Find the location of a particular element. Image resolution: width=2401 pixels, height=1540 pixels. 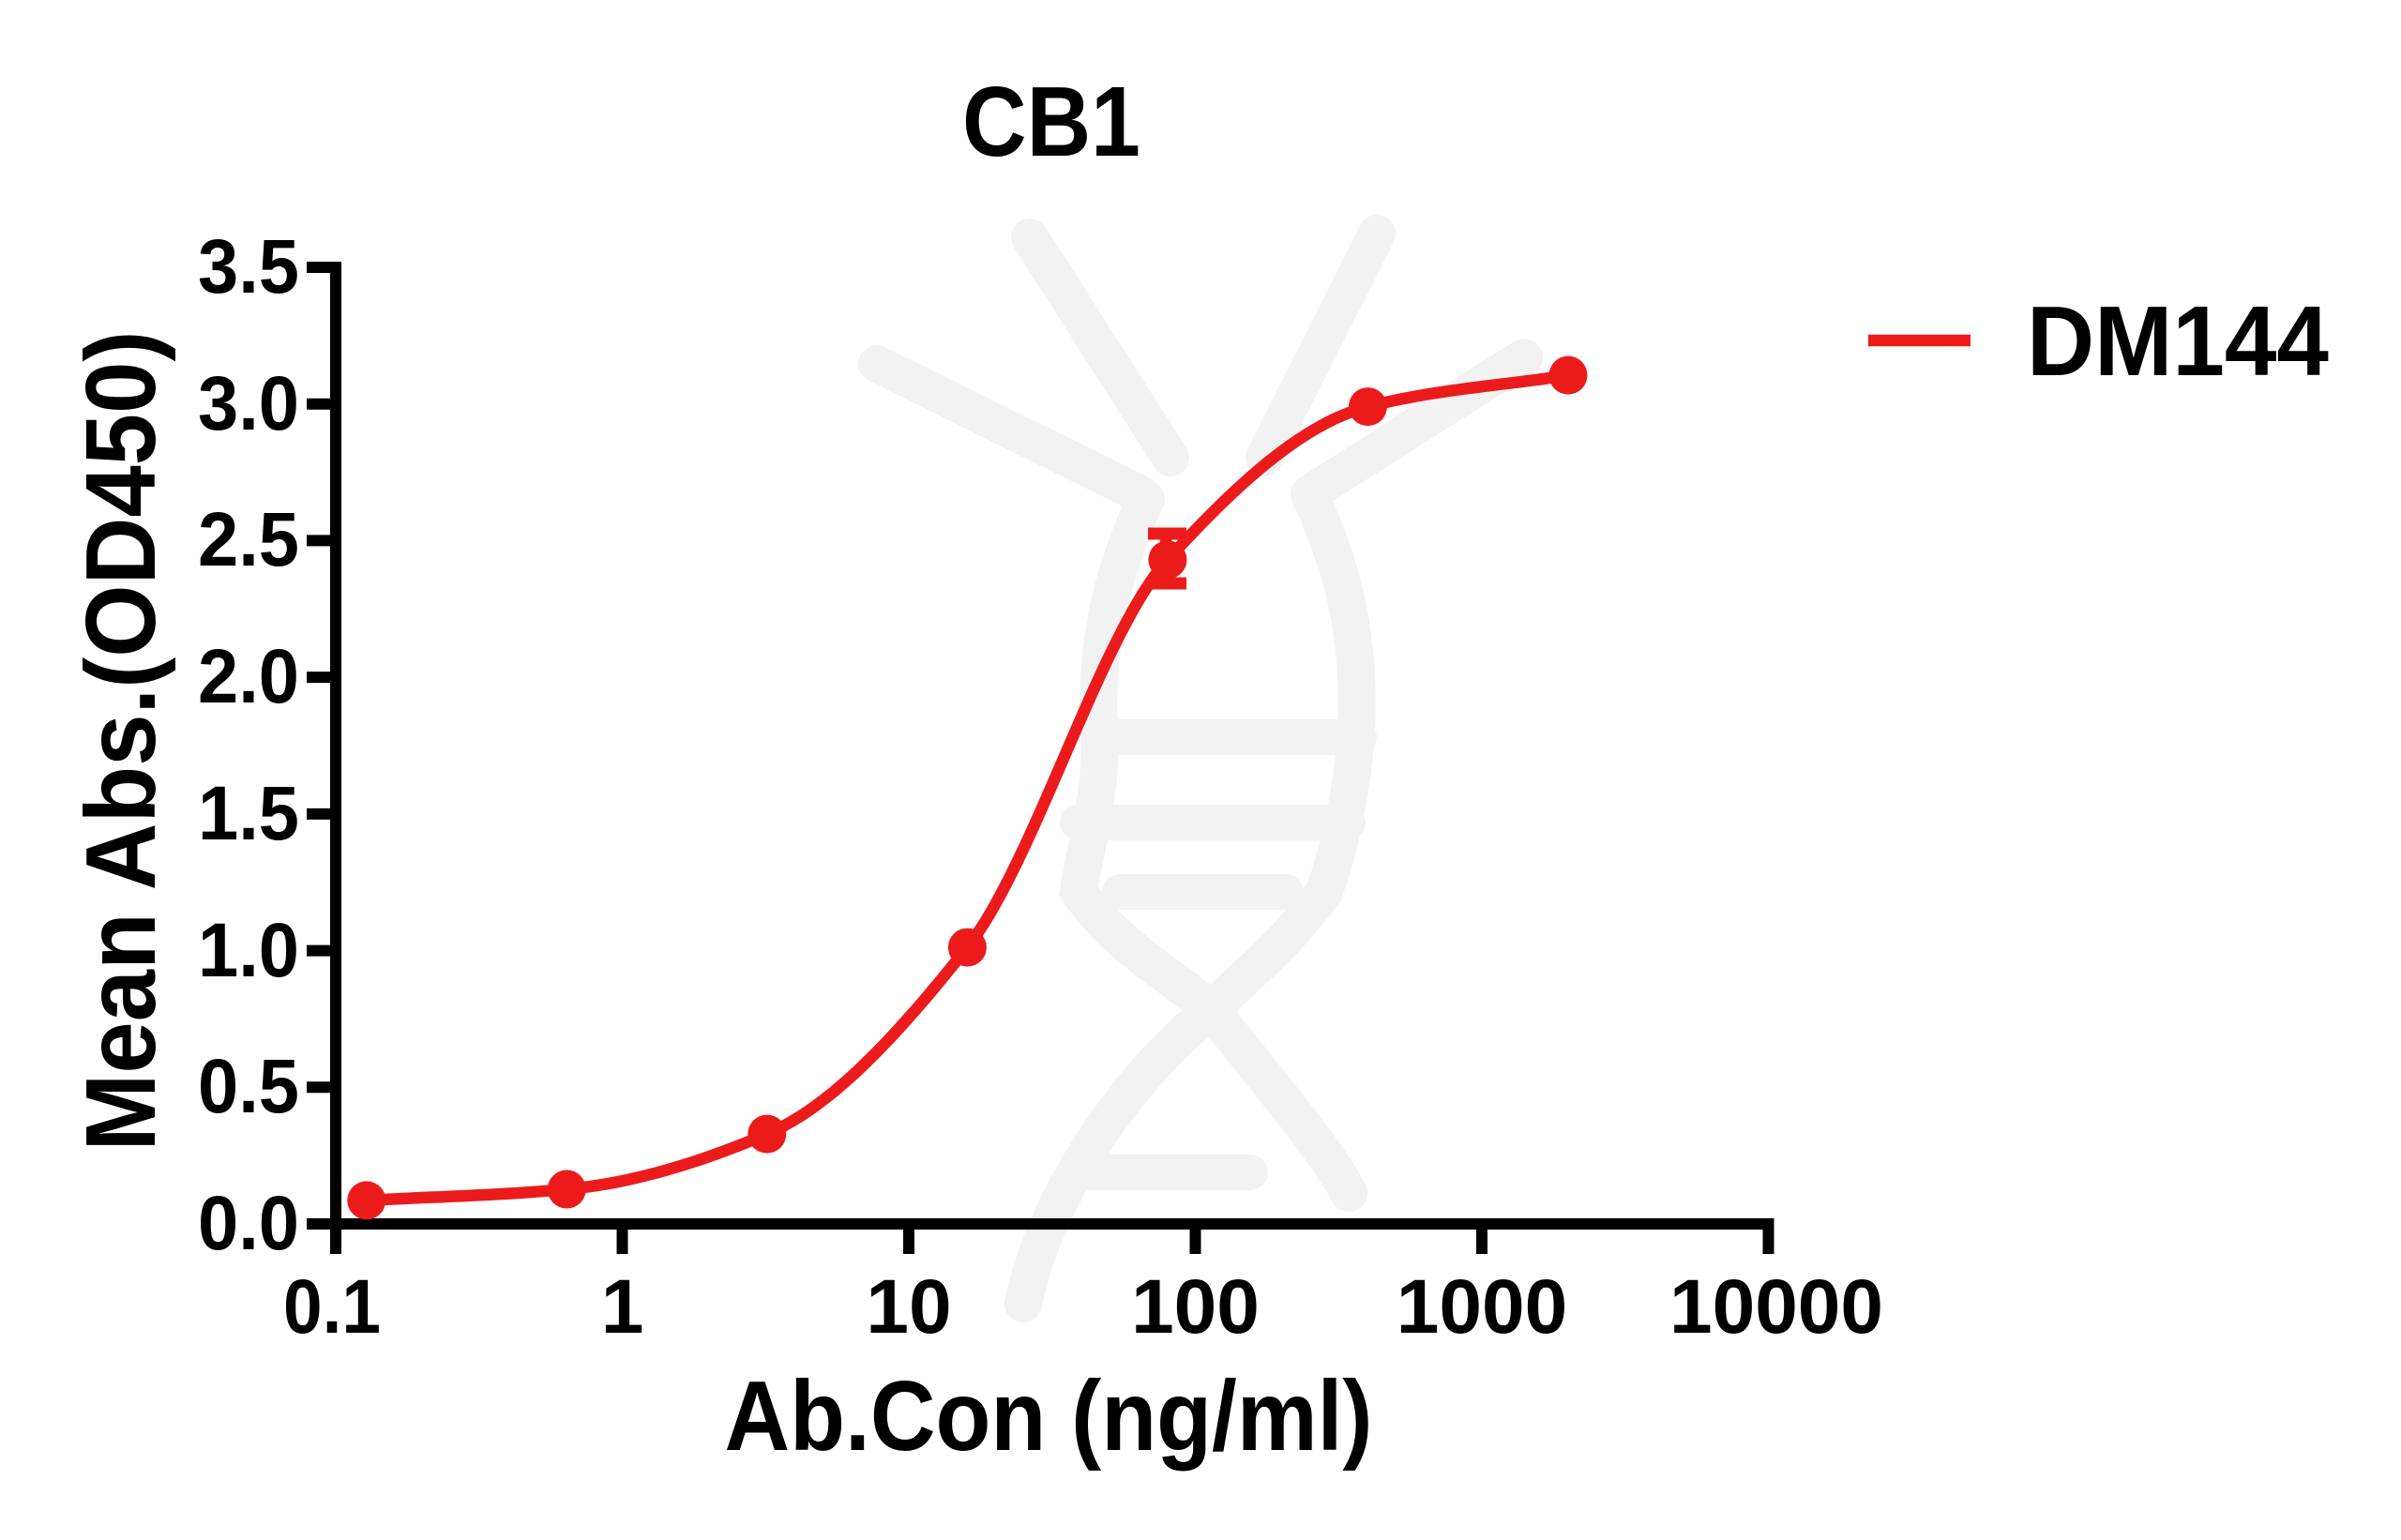

svg-text: 2.0 is located at coordinates (248, 676).